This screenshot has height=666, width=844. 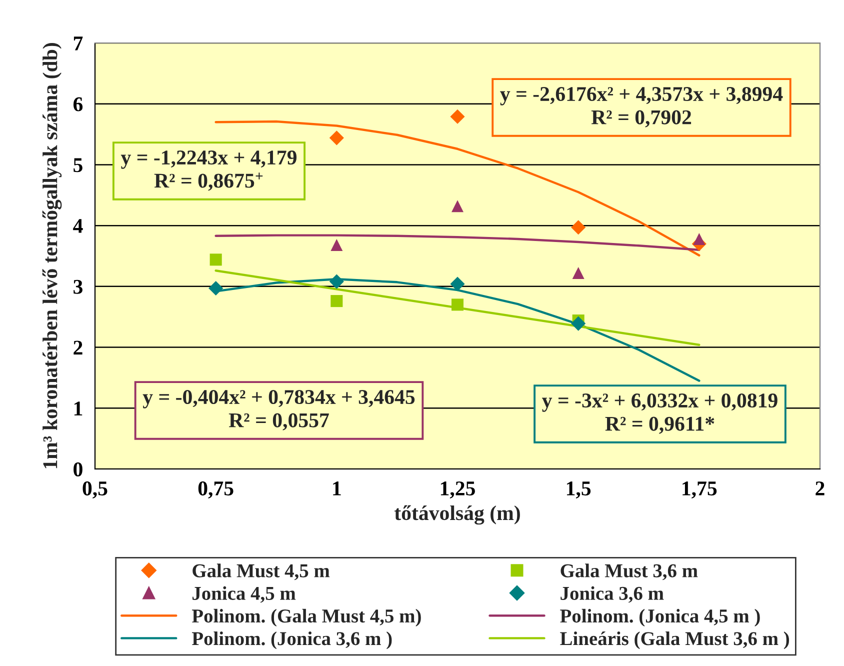 I want to click on y-tick-label: 1, so click(x=78, y=409).